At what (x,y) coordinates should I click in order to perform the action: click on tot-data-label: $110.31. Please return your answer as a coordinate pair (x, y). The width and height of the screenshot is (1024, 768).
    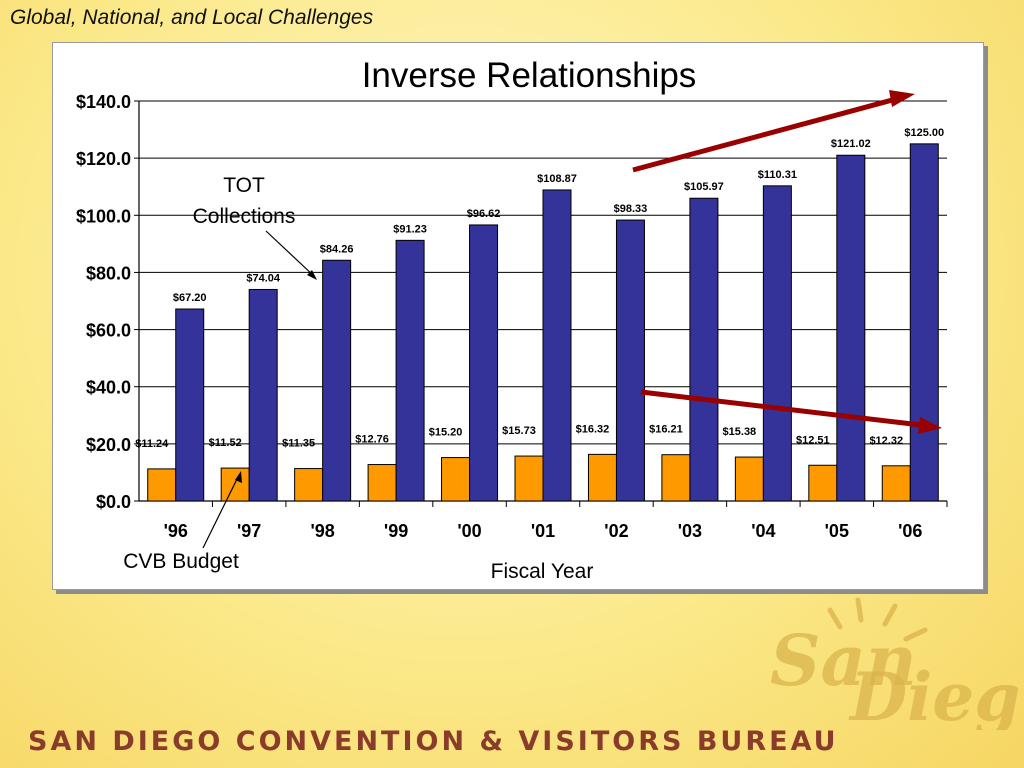
    Looking at the image, I should click on (777, 175).